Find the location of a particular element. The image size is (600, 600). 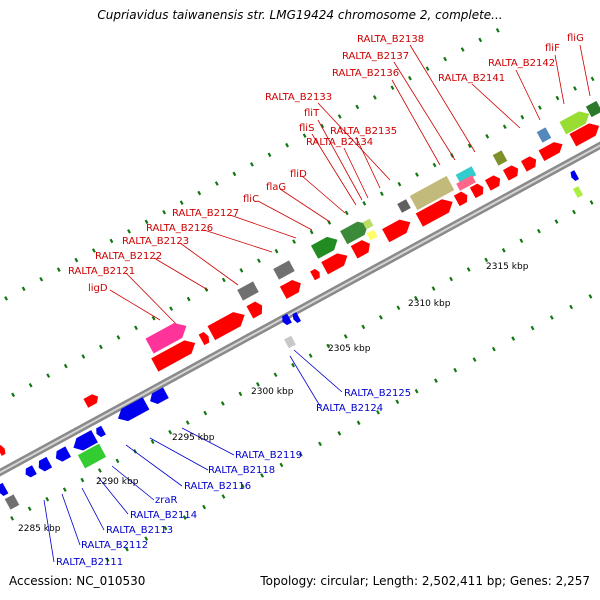

gene-label-ralta-b2119: RALTA_B2119 is located at coordinates (268, 455).